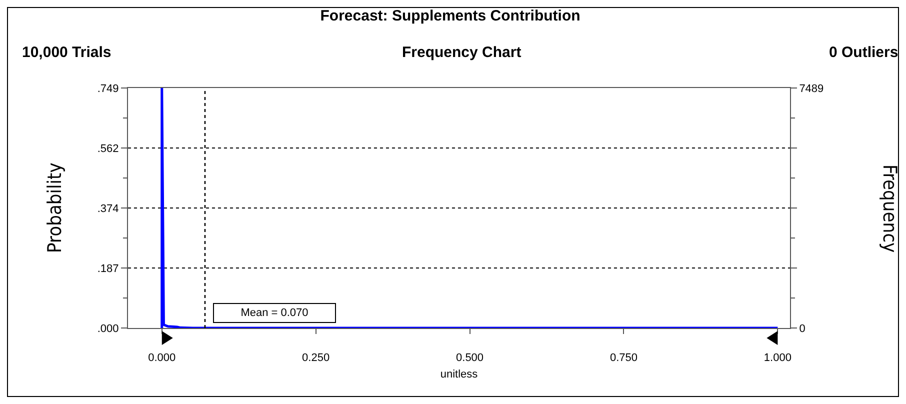 This screenshot has width=906, height=404. Describe the element at coordinates (108, 209) in the screenshot. I see `y-tick-label: .374` at that location.